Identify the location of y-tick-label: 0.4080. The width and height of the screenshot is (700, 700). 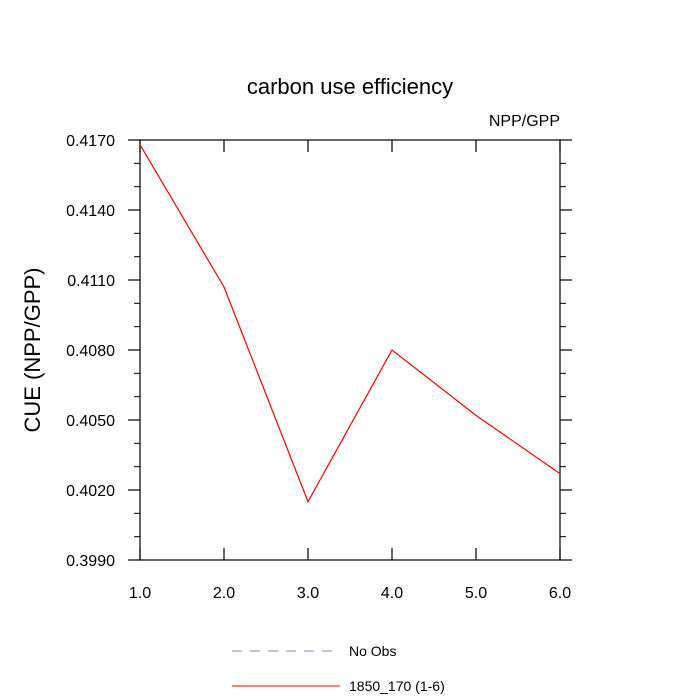
(90, 351).